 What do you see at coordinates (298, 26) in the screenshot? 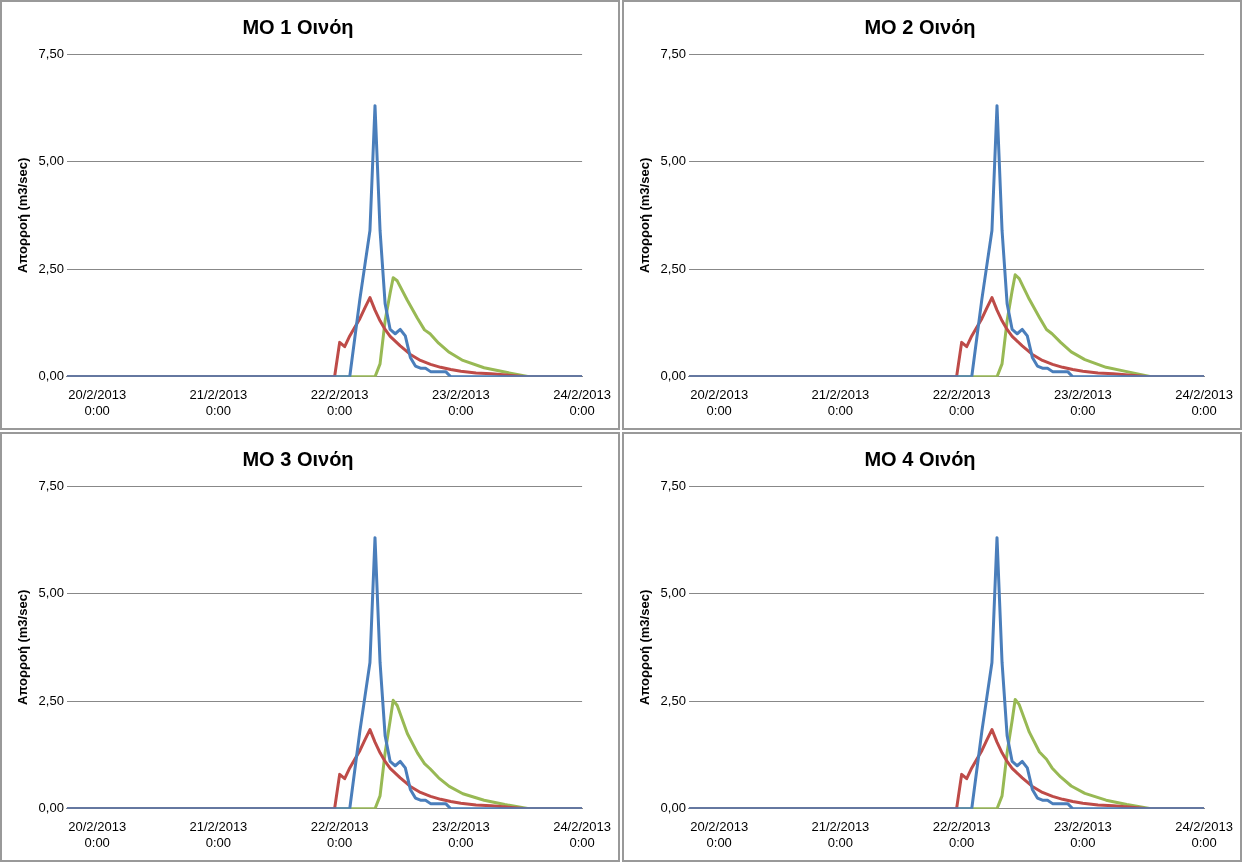
I see `chart-title: ΜΟ 1 Οινόη` at bounding box center [298, 26].